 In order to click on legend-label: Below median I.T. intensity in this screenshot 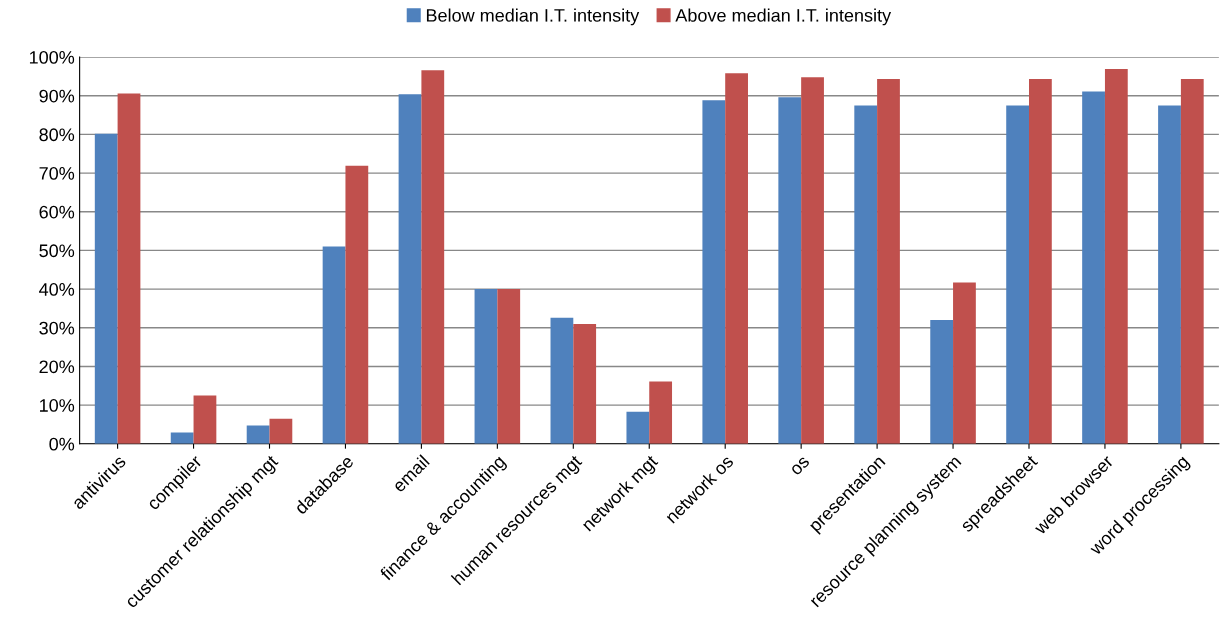, I will do `click(533, 17)`.